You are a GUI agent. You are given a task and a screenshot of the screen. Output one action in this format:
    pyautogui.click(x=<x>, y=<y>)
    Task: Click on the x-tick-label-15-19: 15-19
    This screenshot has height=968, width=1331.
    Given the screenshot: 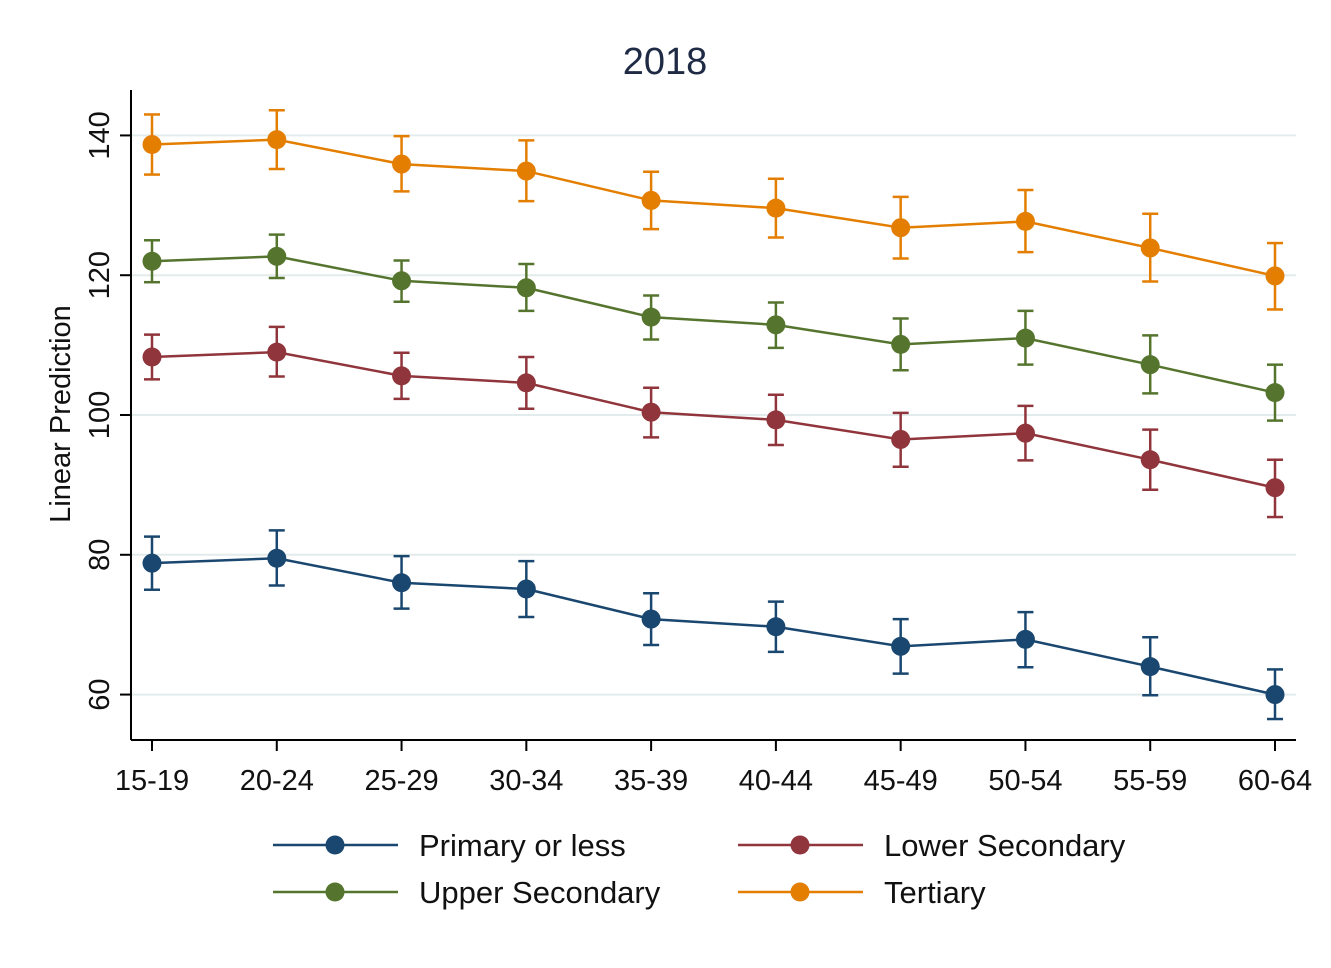 What is the action you would take?
    pyautogui.click(x=152, y=781)
    